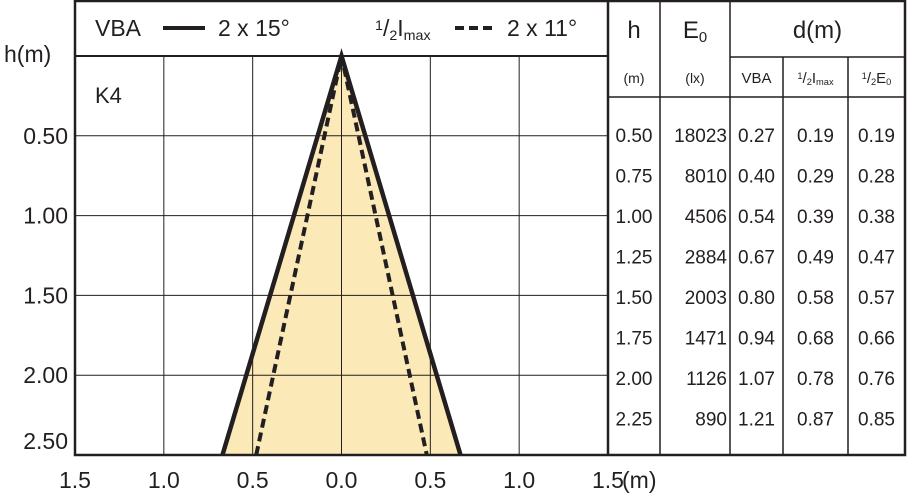 The height and width of the screenshot is (500, 909). I want to click on table-header-part: d(m), so click(817, 30).